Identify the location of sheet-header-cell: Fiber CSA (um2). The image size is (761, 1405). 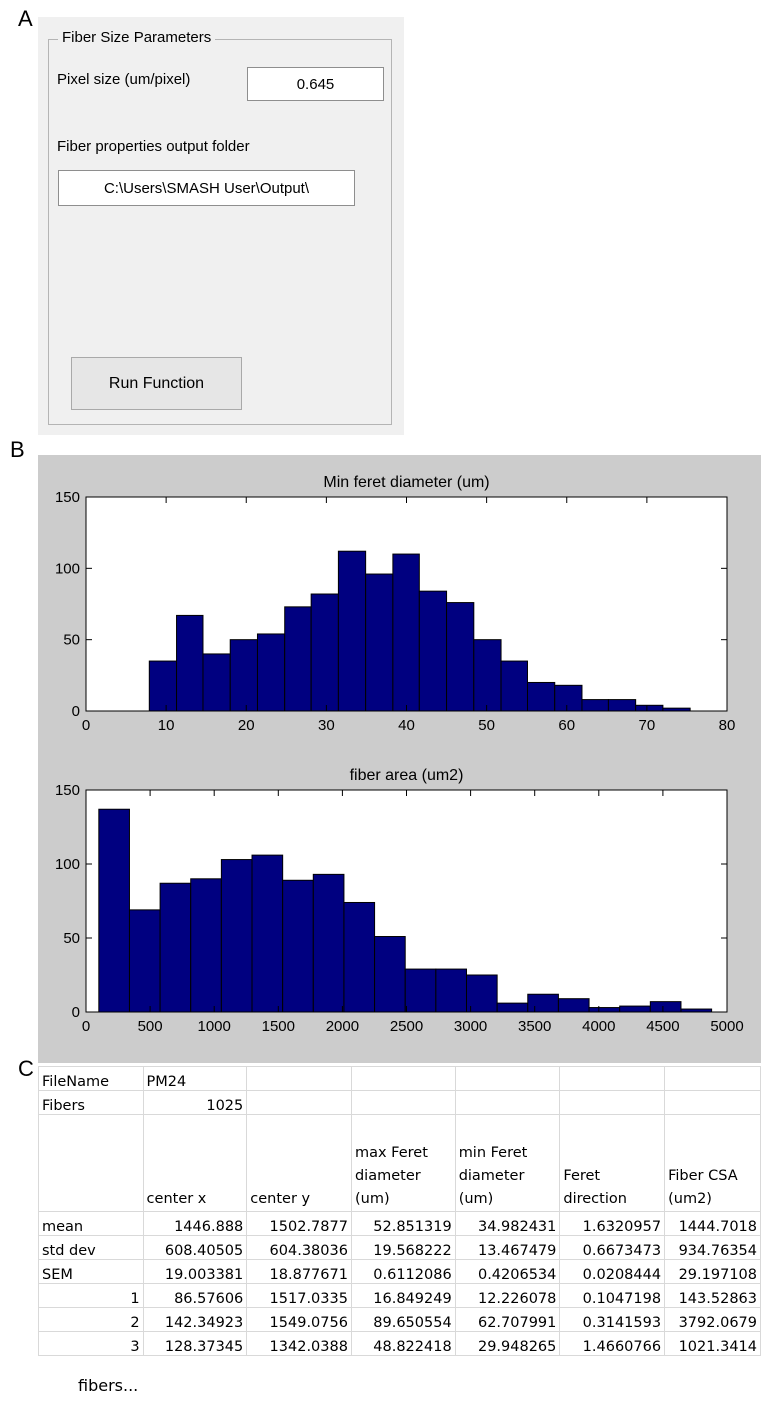
(712, 1163).